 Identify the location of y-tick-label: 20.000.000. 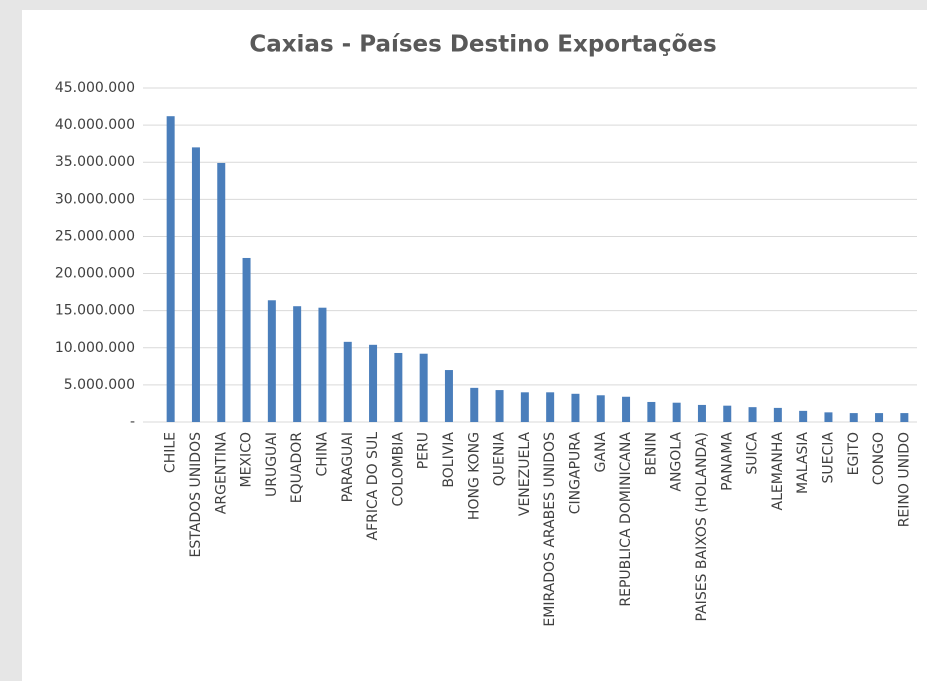
(95, 274).